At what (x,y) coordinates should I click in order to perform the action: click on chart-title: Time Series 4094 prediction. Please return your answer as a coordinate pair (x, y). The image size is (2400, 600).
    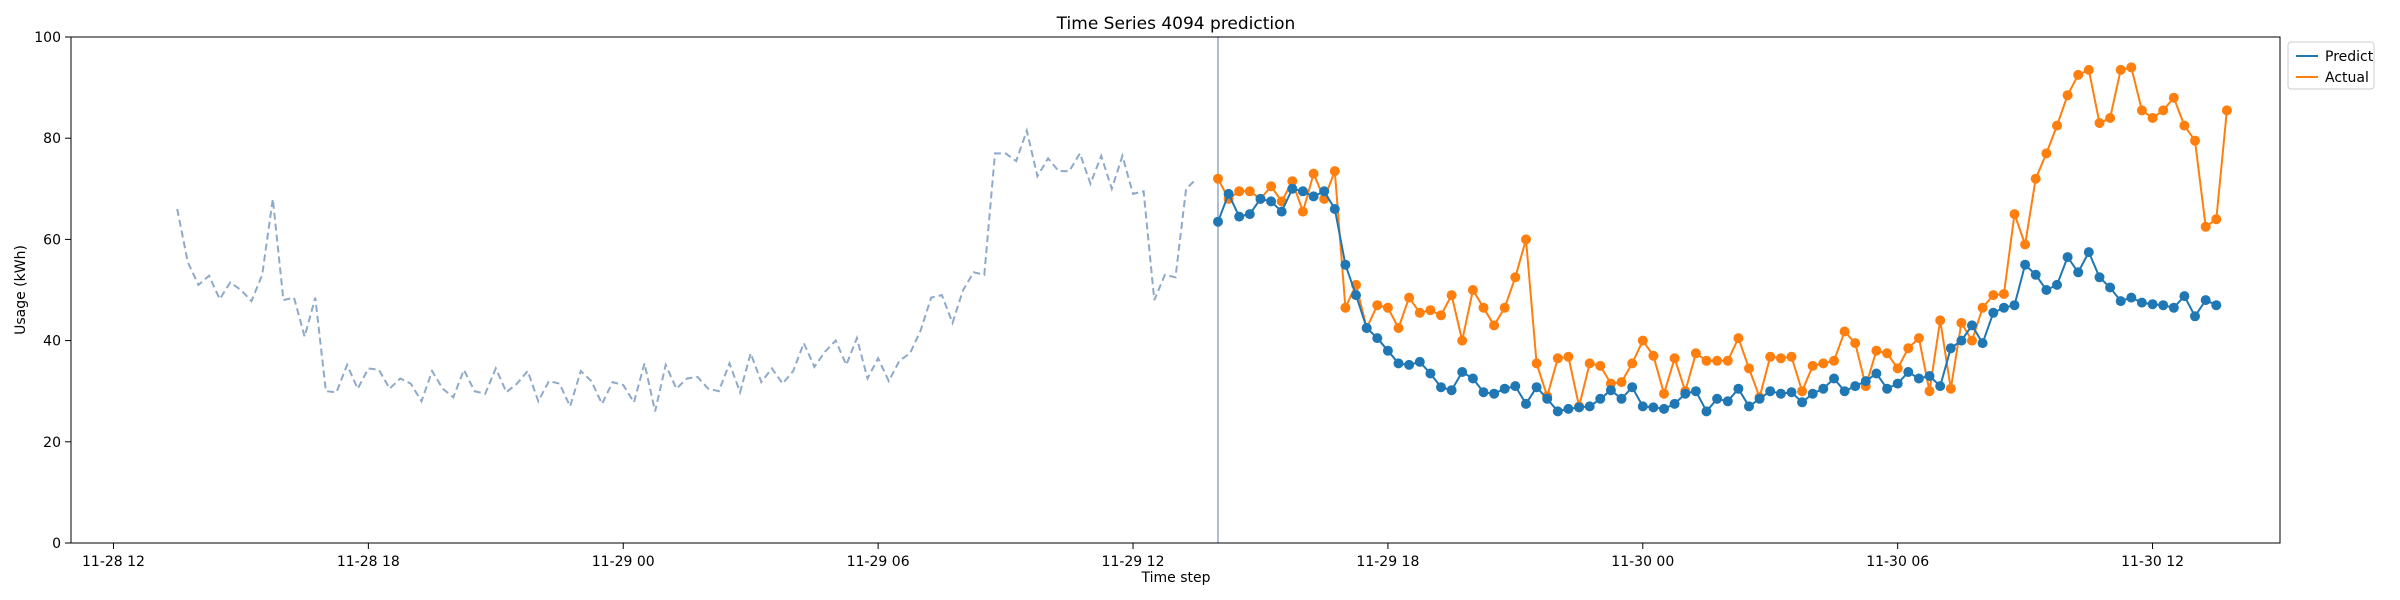
    Looking at the image, I should click on (1176, 24).